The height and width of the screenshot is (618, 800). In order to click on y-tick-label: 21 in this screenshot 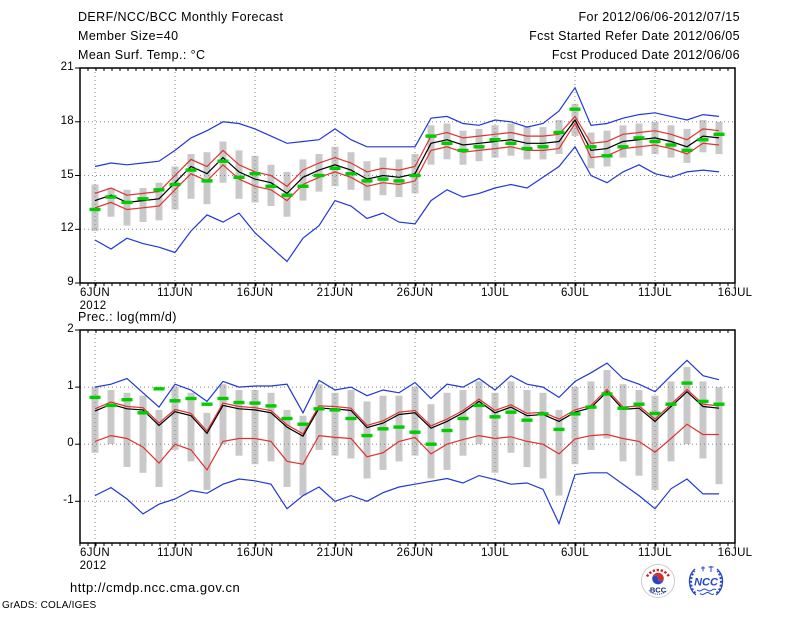, I will do `click(67, 67)`.